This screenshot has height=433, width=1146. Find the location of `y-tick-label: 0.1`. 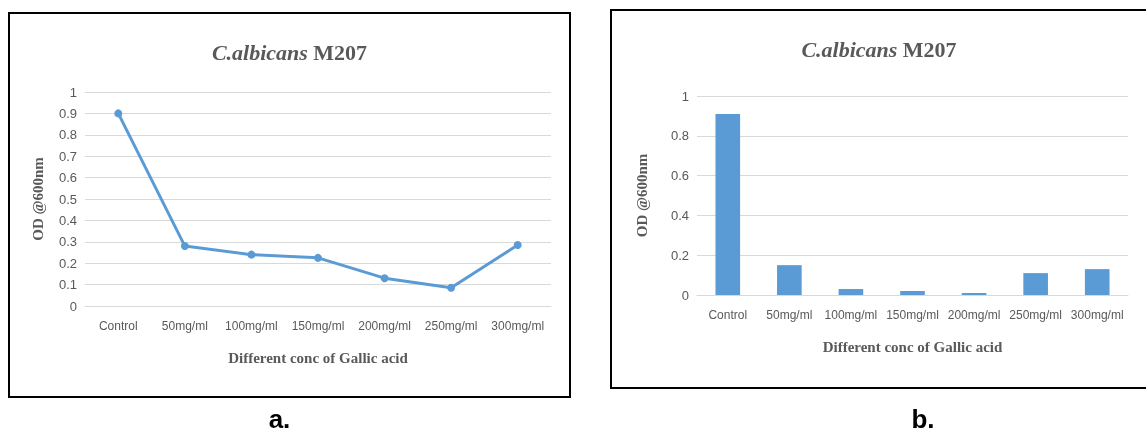

y-tick-label: 0.1 is located at coordinates (67, 285).